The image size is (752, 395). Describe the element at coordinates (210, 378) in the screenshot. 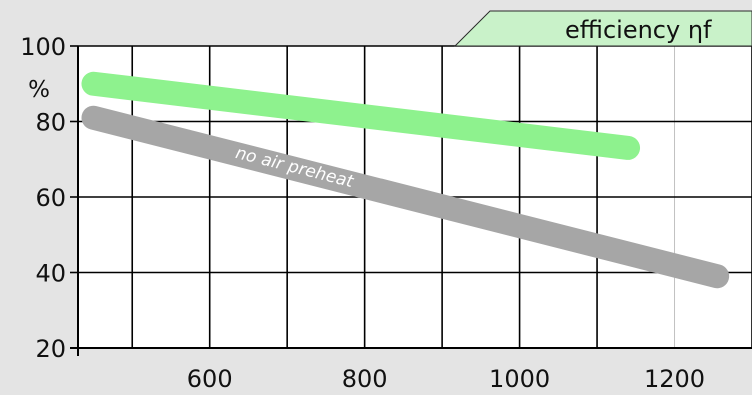

I see `x-tick-label-600: 600` at that location.